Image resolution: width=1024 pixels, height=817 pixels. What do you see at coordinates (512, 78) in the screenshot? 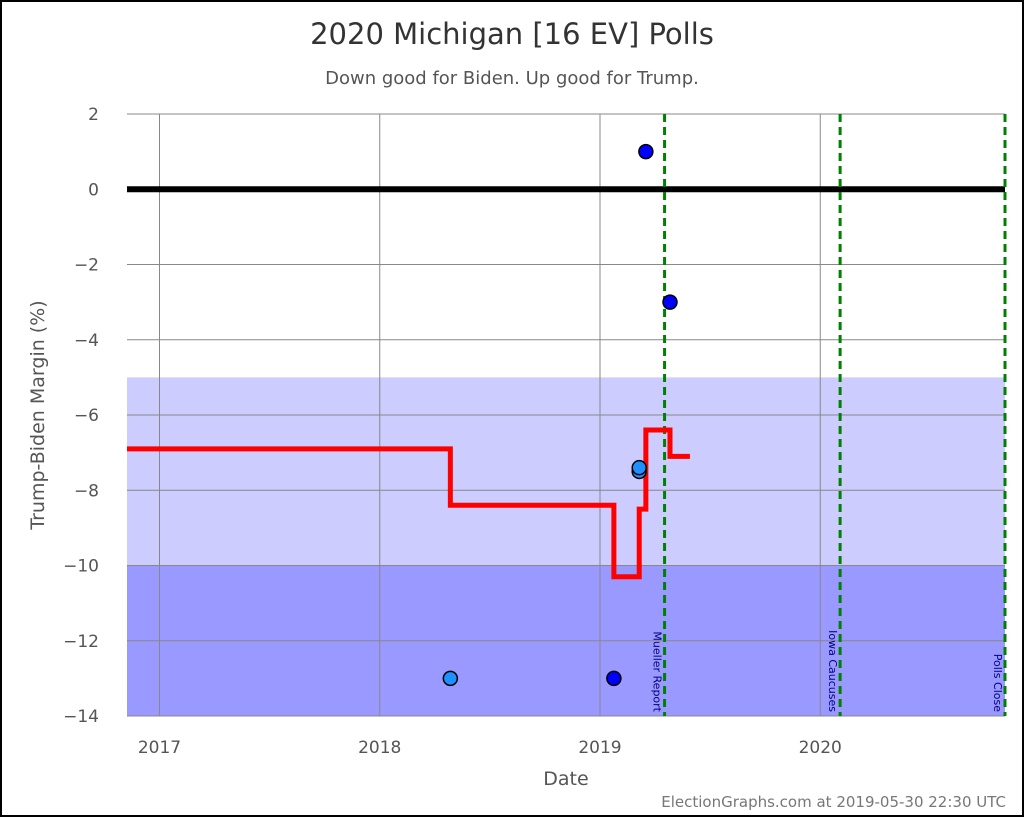
I see `chart-subtitle: Down good for Biden. Up good for Trump.` at bounding box center [512, 78].